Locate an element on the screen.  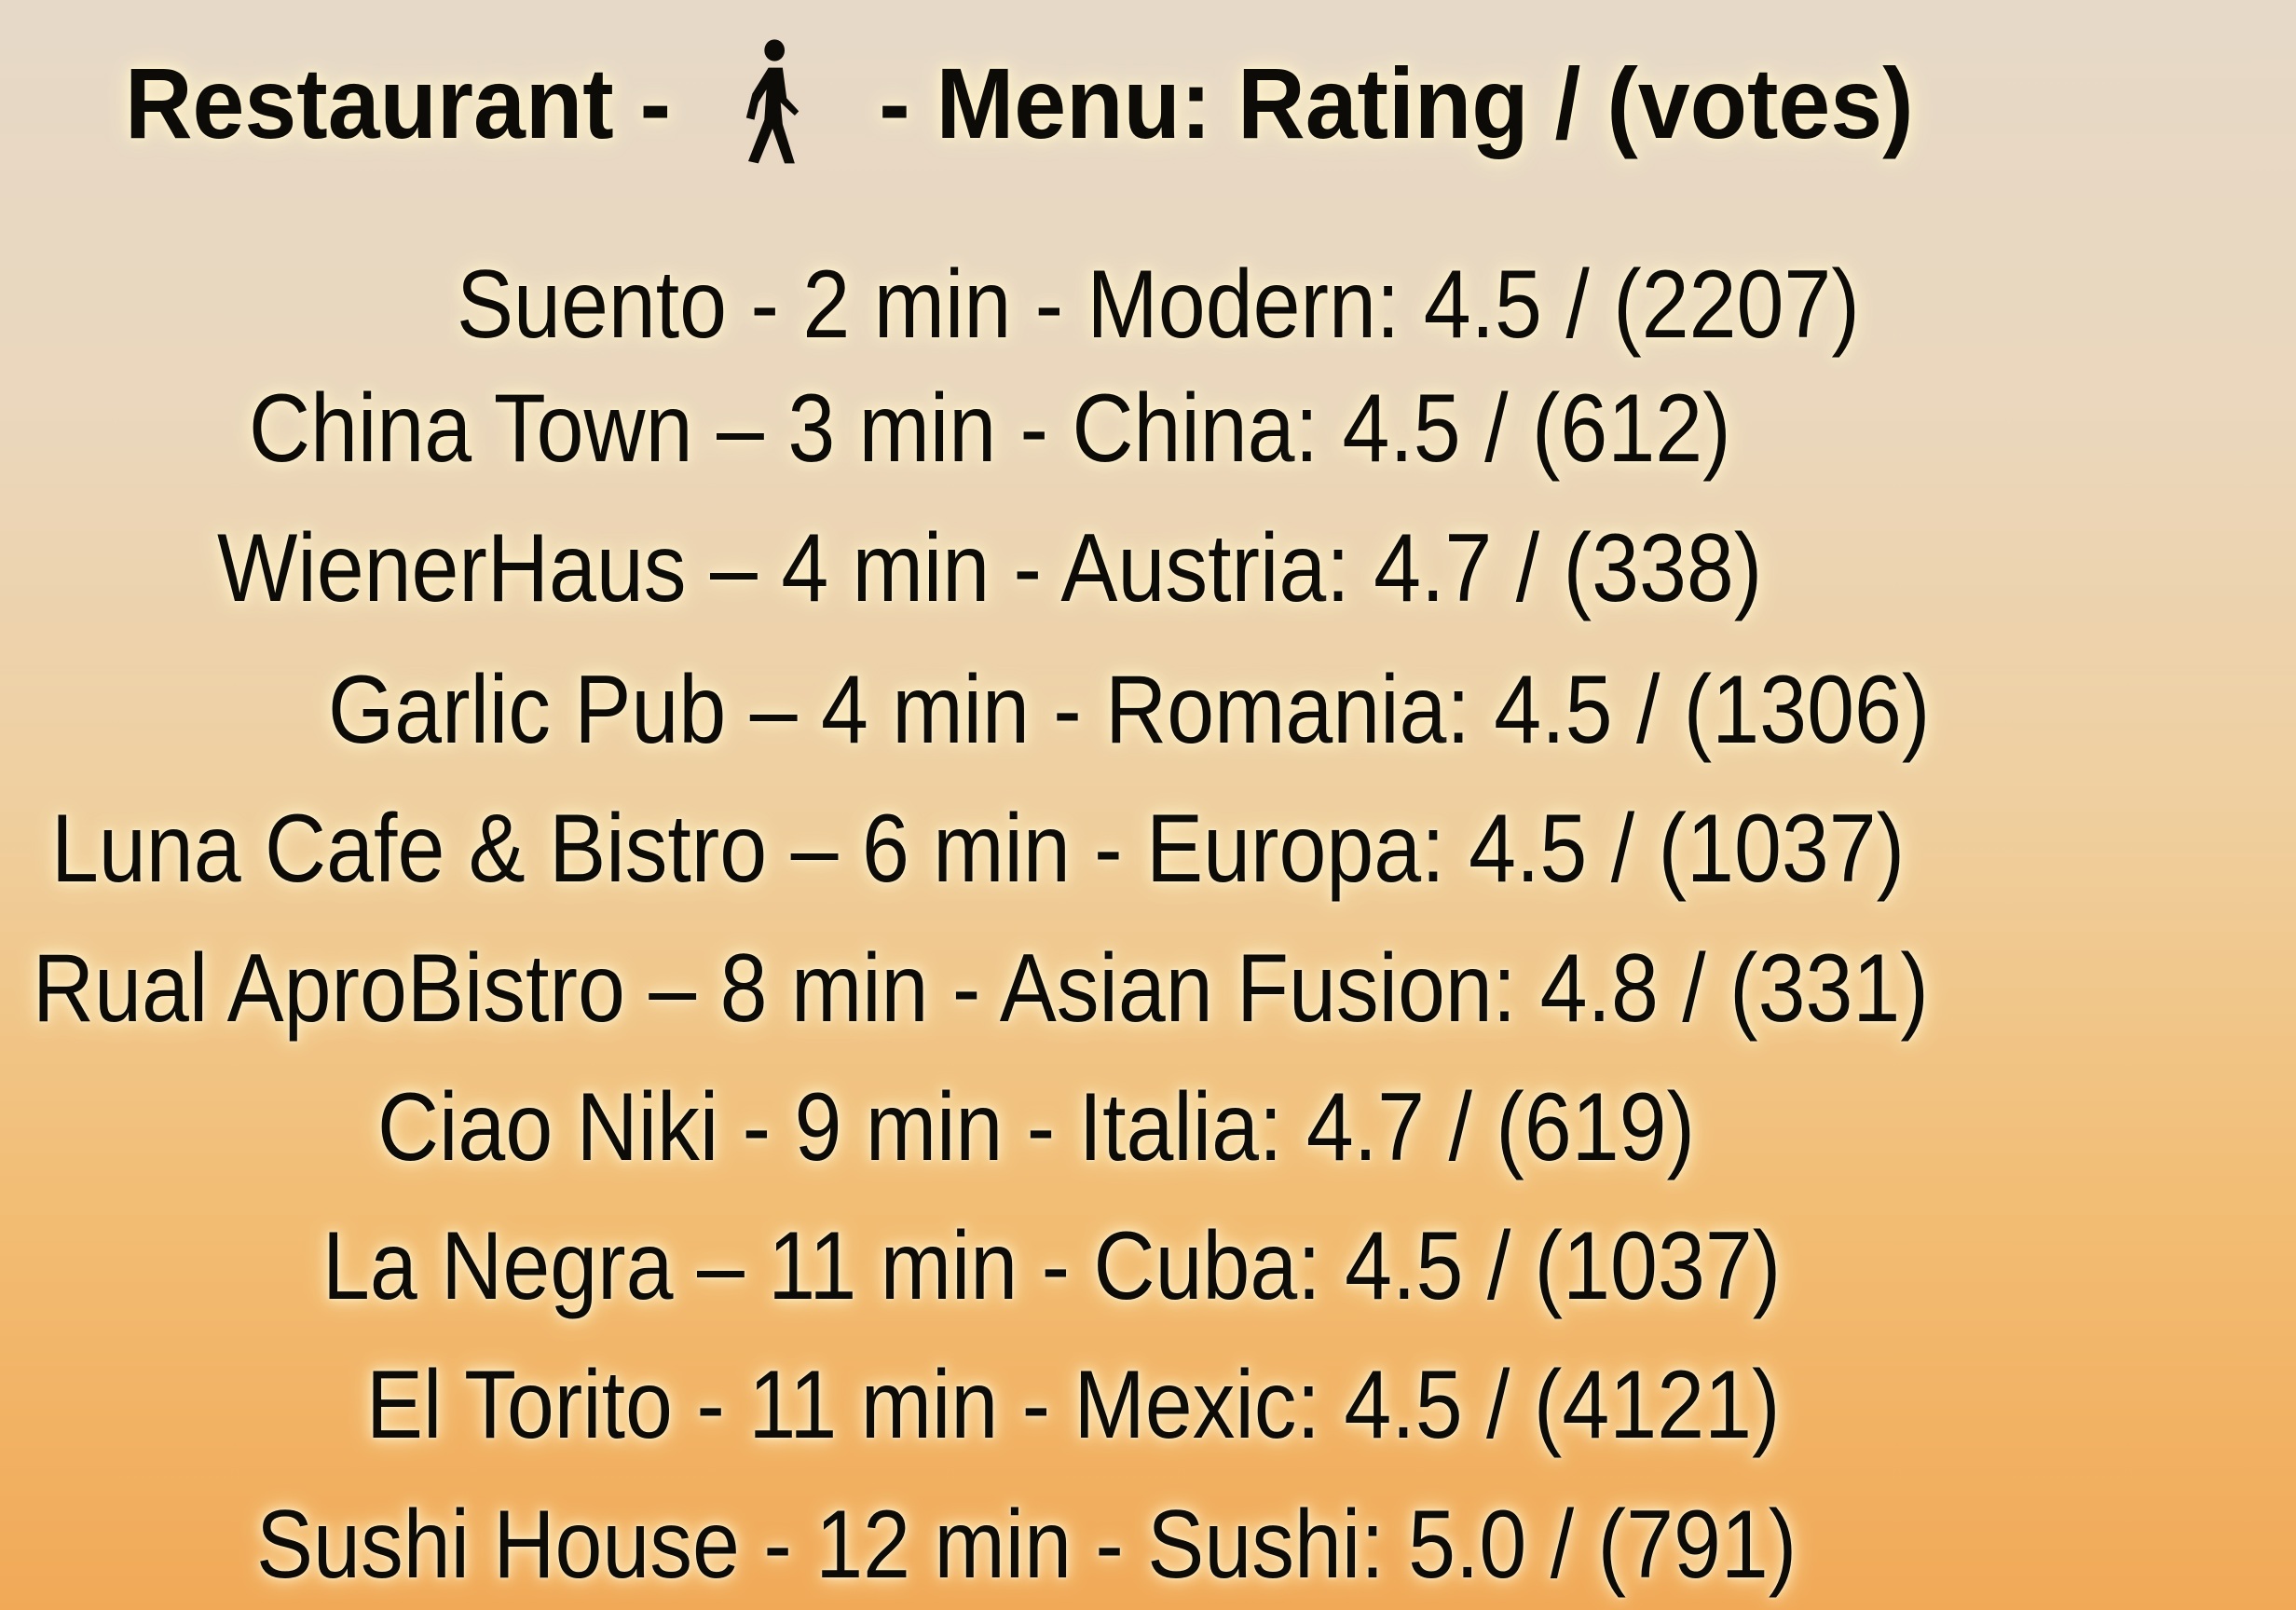
rating: 5.0 is located at coordinates (1467, 1545).